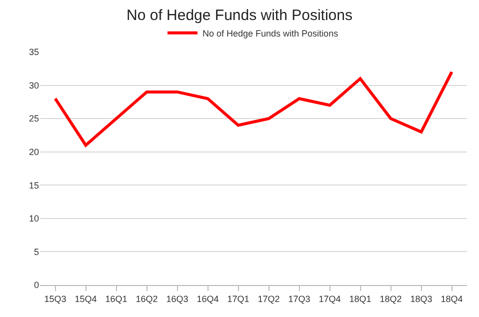 Image resolution: width=479 pixels, height=317 pixels. Describe the element at coordinates (238, 299) in the screenshot. I see `x-tick-label: 17Q1` at that location.